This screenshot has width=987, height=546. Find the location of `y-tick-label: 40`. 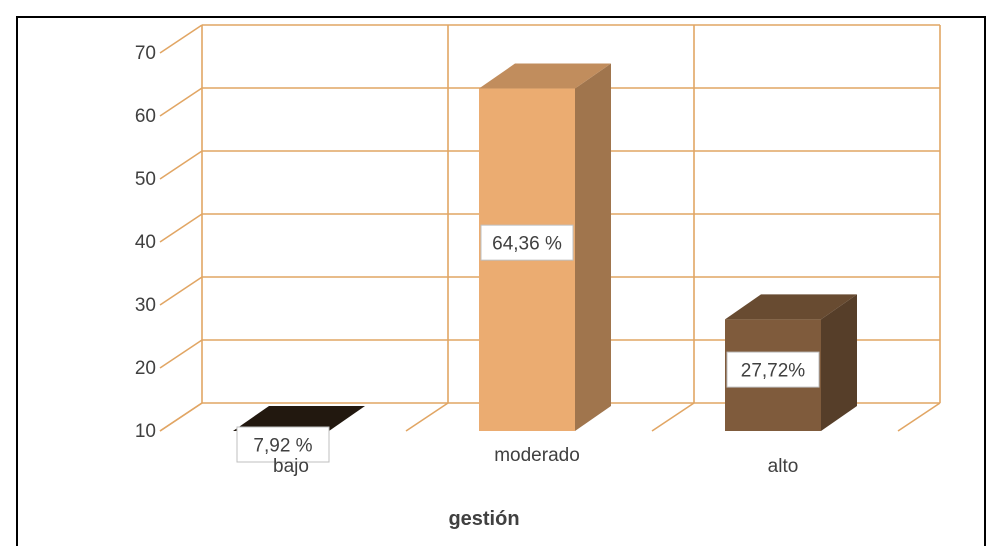

y-tick-label: 40 is located at coordinates (145, 242).